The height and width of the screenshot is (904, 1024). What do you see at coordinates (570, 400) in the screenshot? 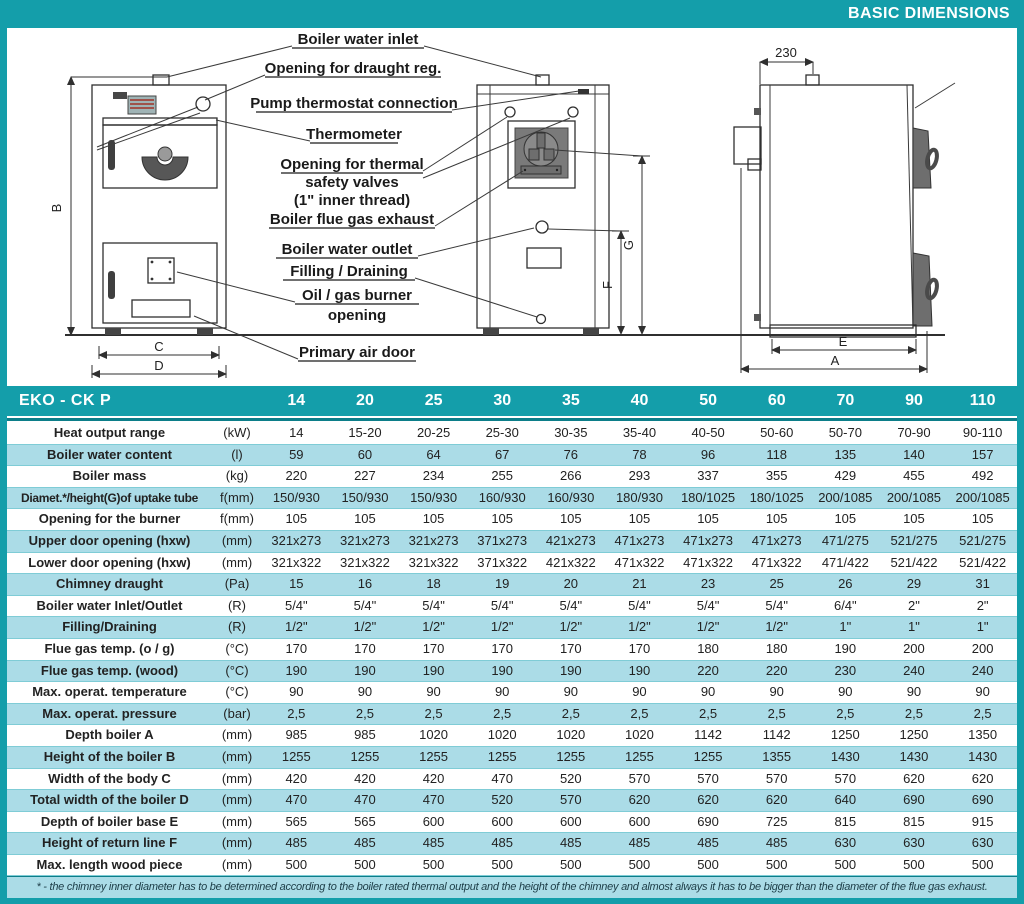
I see `model-column-header: 35` at bounding box center [570, 400].